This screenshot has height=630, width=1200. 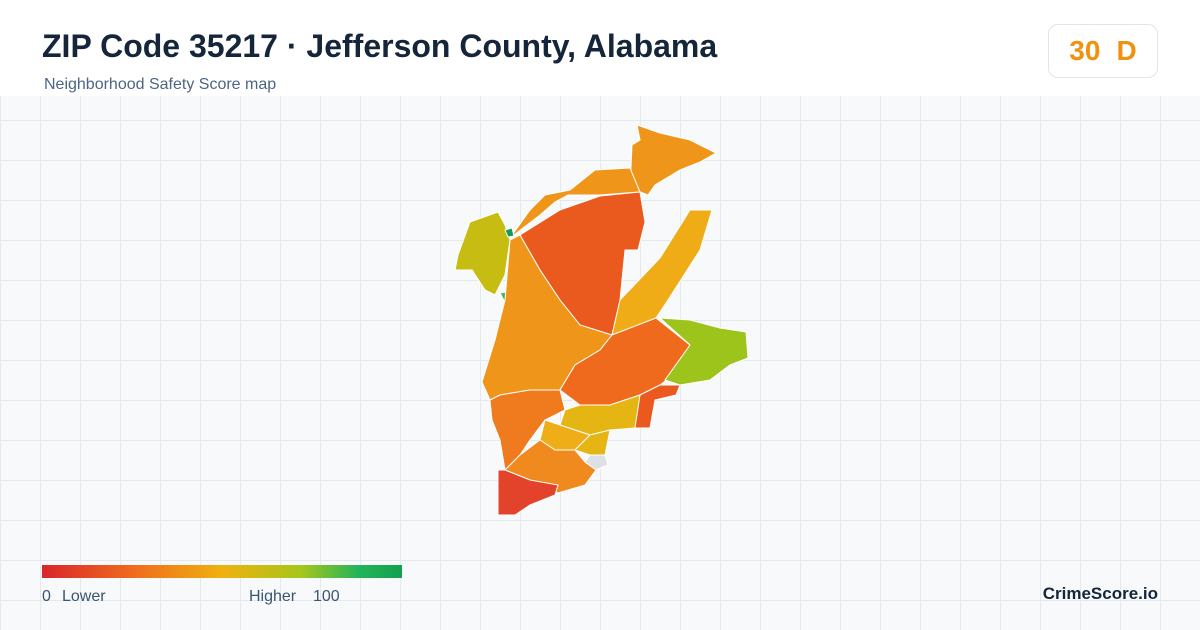 What do you see at coordinates (326, 596) in the screenshot?
I see `legend-max: 100` at bounding box center [326, 596].